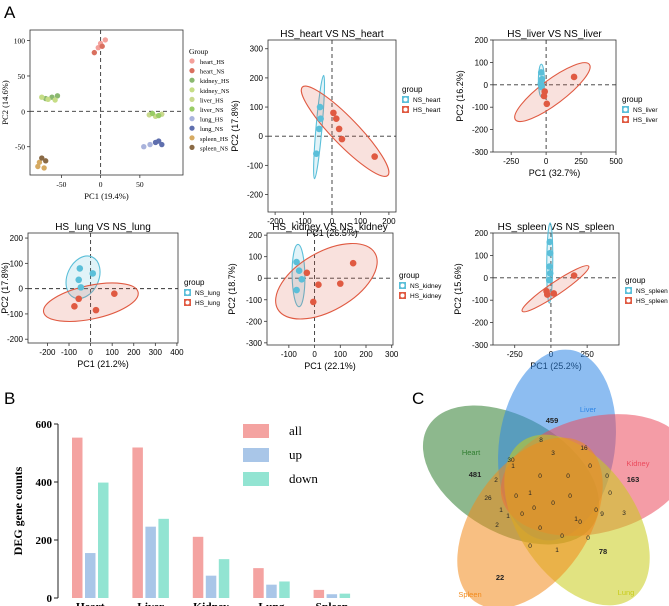 This screenshot has width=669, height=606. Describe the element at coordinates (271, 591) in the screenshot. I see `bar-up-lung` at that location.